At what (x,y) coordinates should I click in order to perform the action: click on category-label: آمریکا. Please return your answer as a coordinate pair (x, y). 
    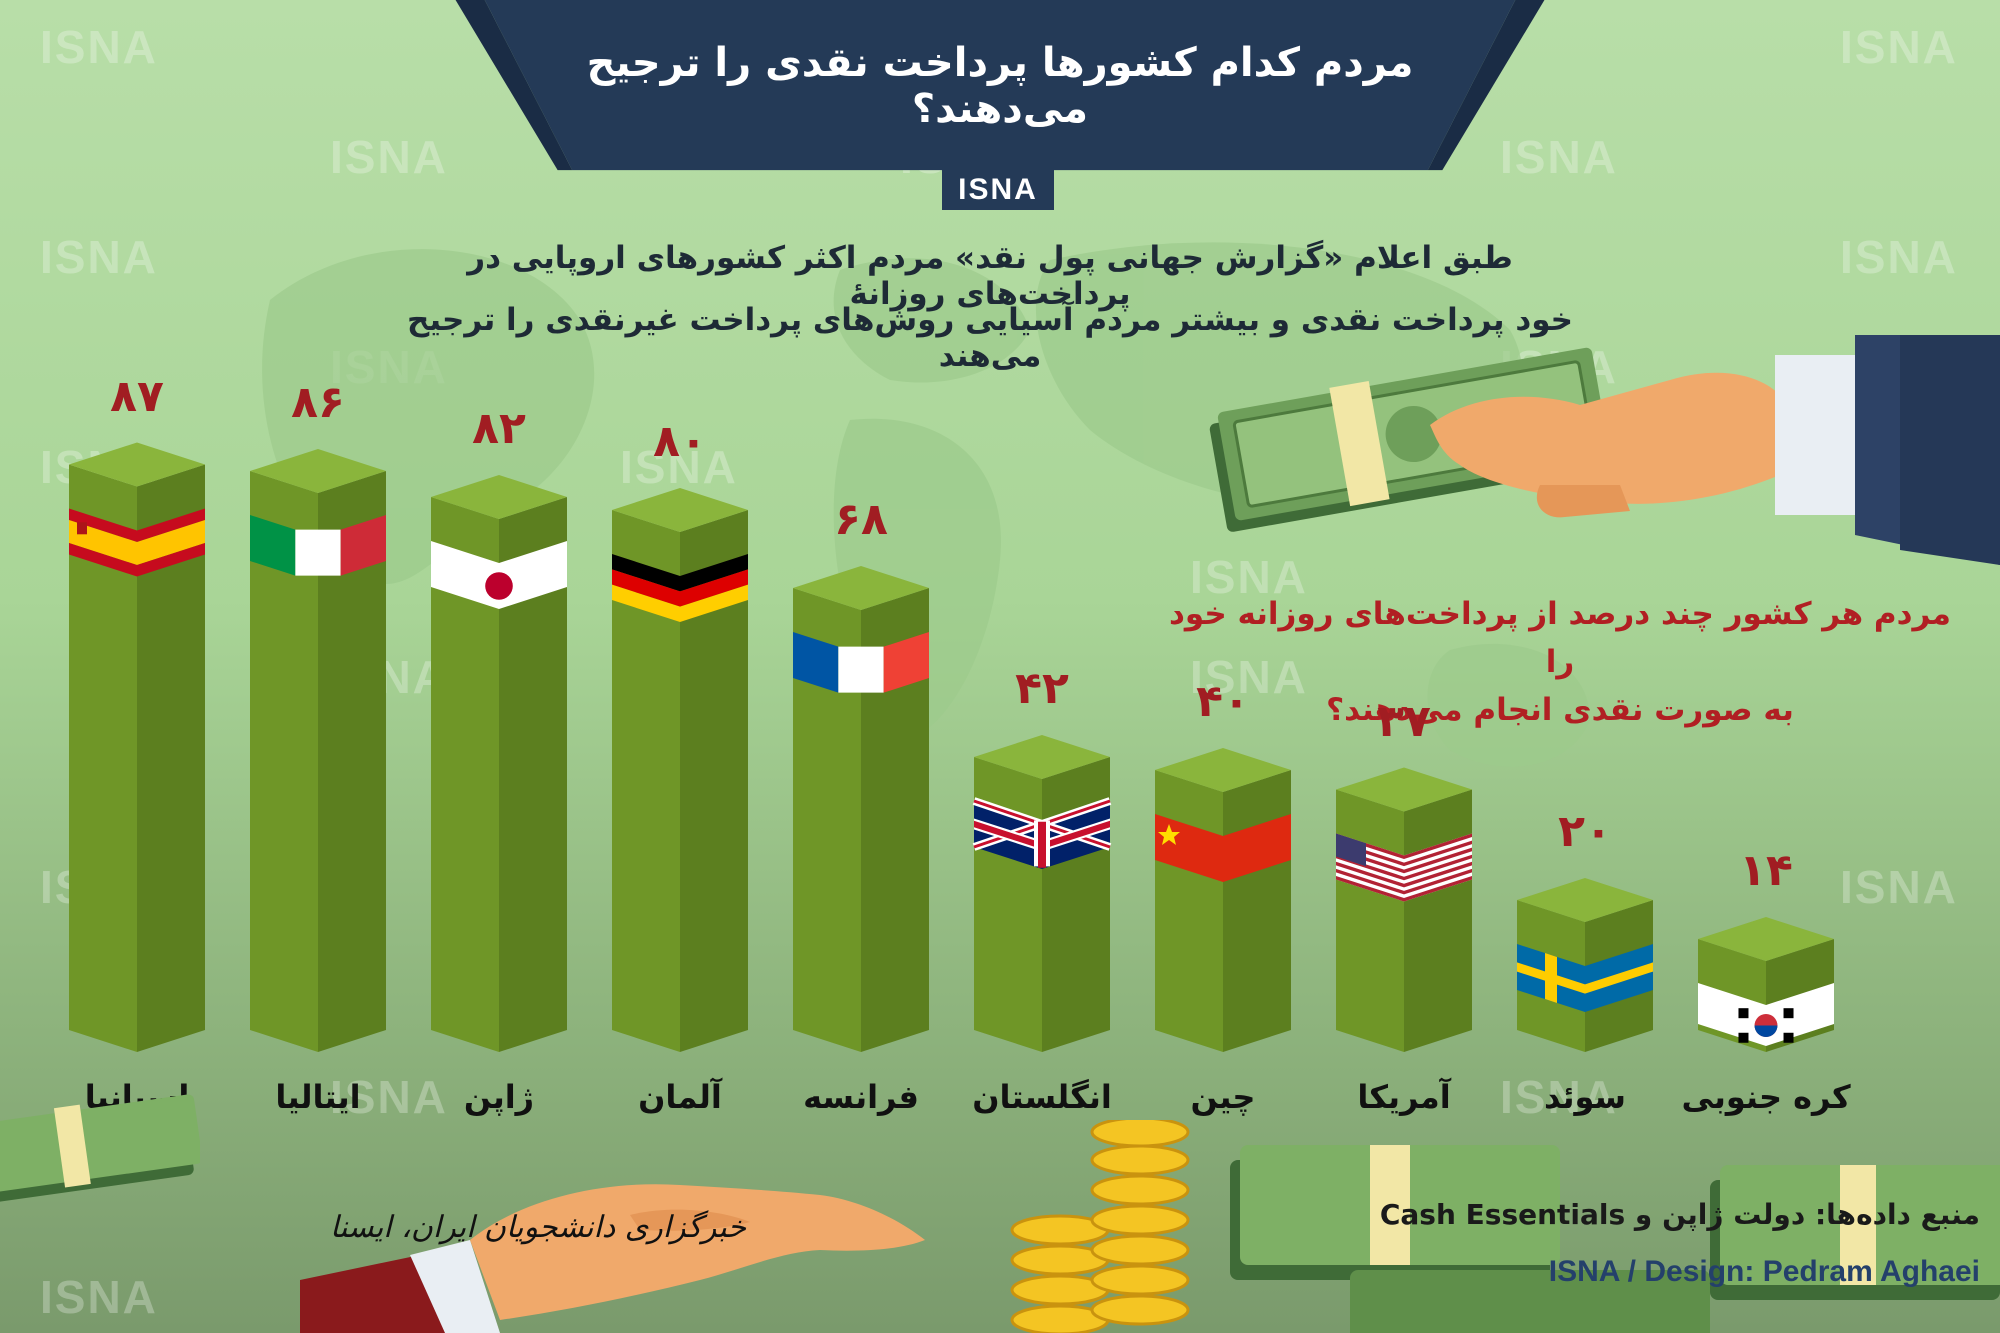
    Looking at the image, I should click on (1404, 1097).